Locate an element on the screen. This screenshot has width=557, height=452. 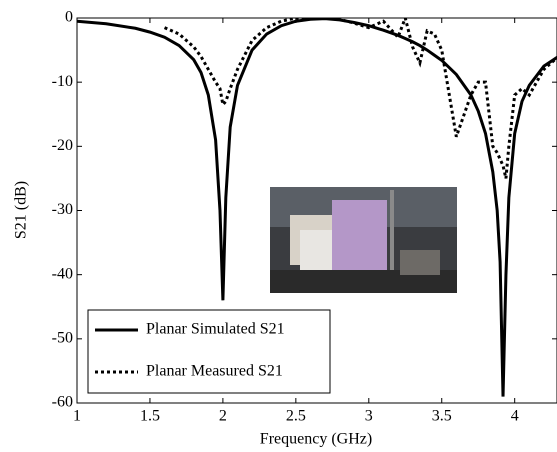
y-tick-label: -30 is located at coordinates (62, 209).